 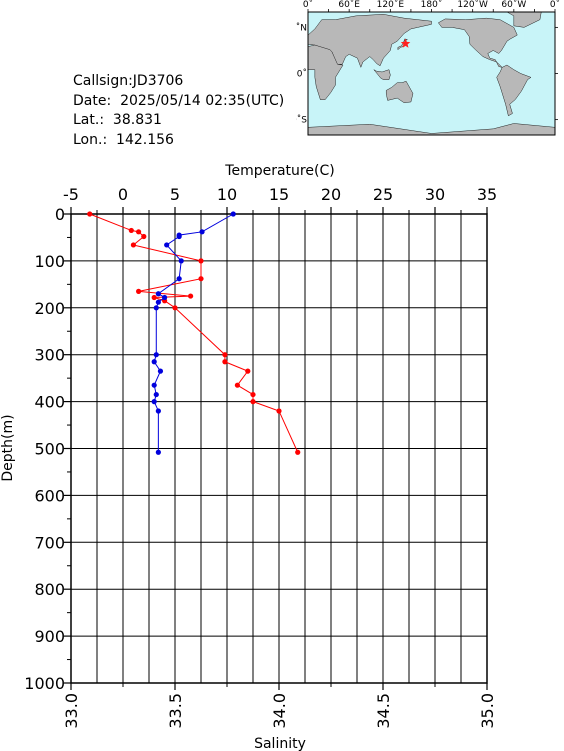 What do you see at coordinates (71, 194) in the screenshot?
I see `temperature-tick-label: -5` at bounding box center [71, 194].